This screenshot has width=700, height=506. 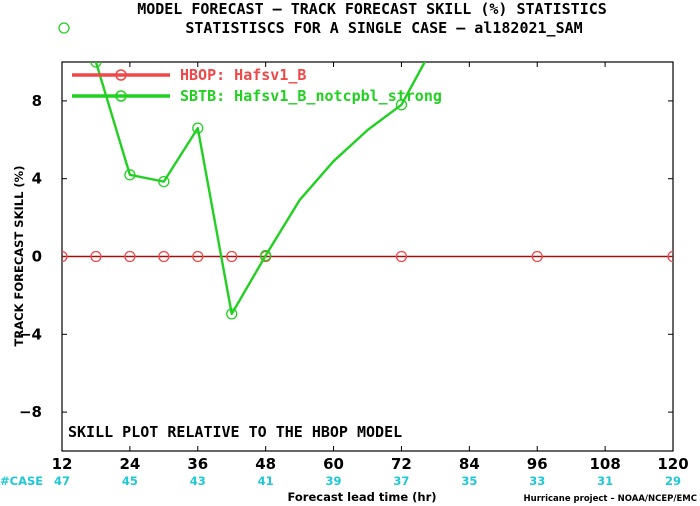 I want to click on legend-sbtb-label: SBTB: Hafsv1_B_notcpbl_strong, so click(x=311, y=96).